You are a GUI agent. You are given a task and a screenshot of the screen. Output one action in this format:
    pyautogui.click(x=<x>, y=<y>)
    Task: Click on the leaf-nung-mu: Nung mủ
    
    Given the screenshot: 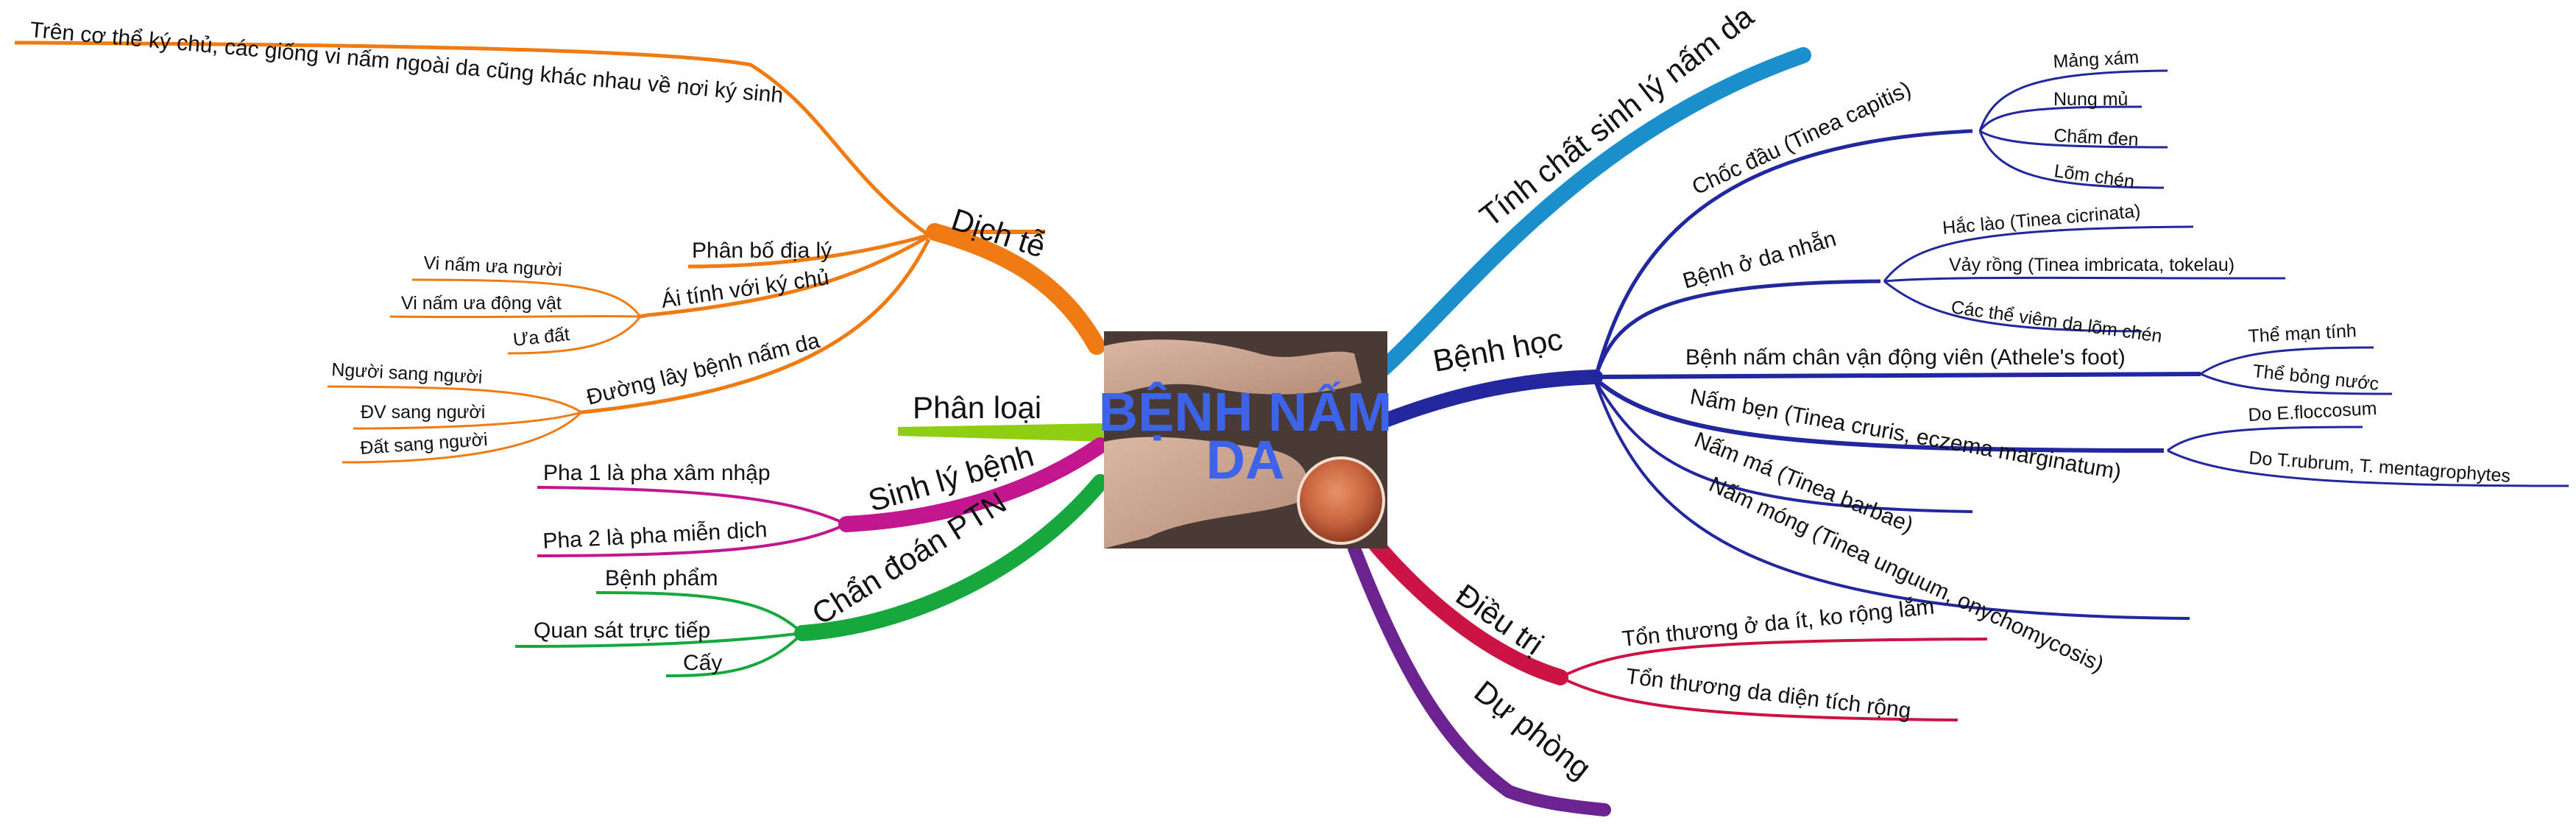 What is the action you would take?
    pyautogui.click(x=2090, y=99)
    